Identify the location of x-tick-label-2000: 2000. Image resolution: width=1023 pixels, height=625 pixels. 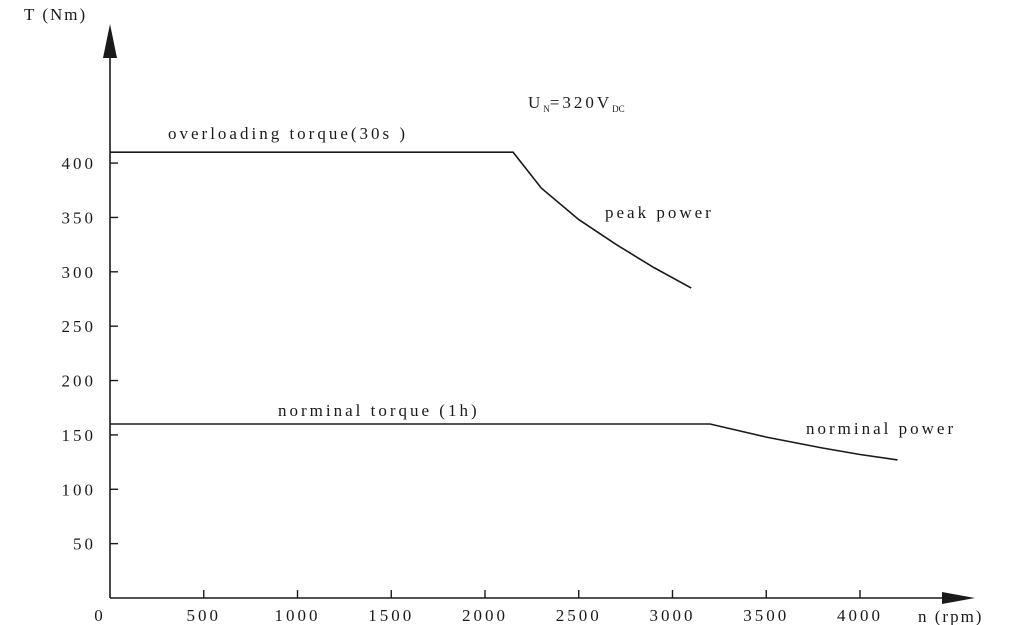
(485, 615).